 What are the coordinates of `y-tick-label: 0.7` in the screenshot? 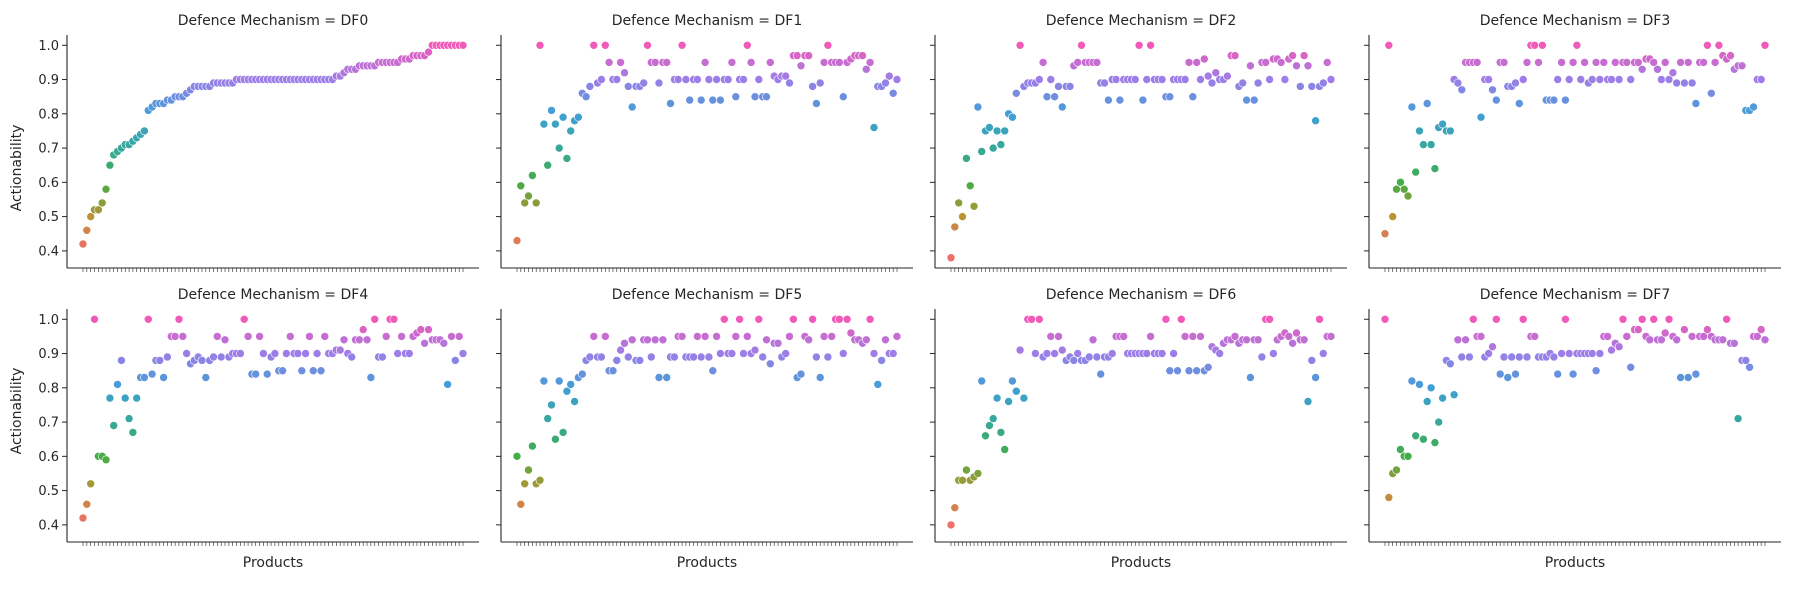 It's located at (48, 149).